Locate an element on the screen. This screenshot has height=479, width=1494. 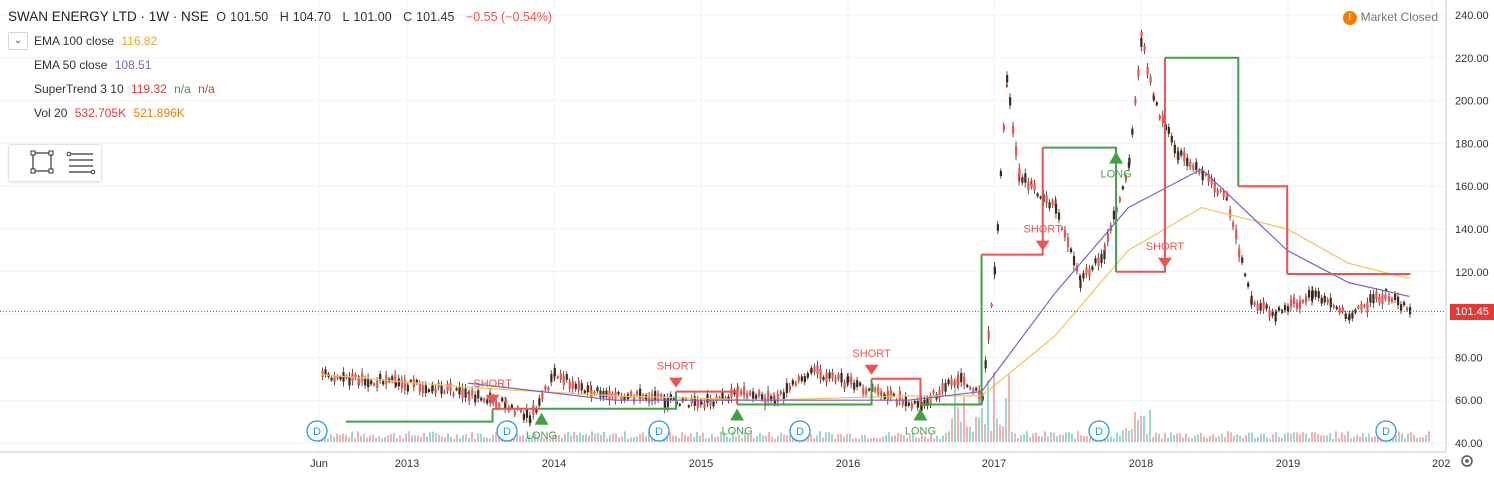
ohlc-high: H 104.70 is located at coordinates (305, 17).